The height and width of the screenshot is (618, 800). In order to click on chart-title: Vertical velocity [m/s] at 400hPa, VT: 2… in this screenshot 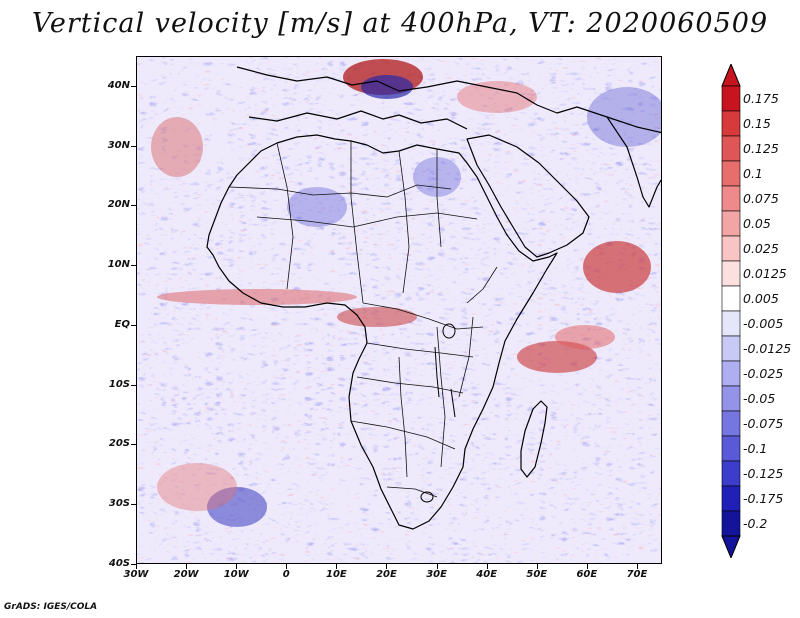, I will do `click(400, 23)`.